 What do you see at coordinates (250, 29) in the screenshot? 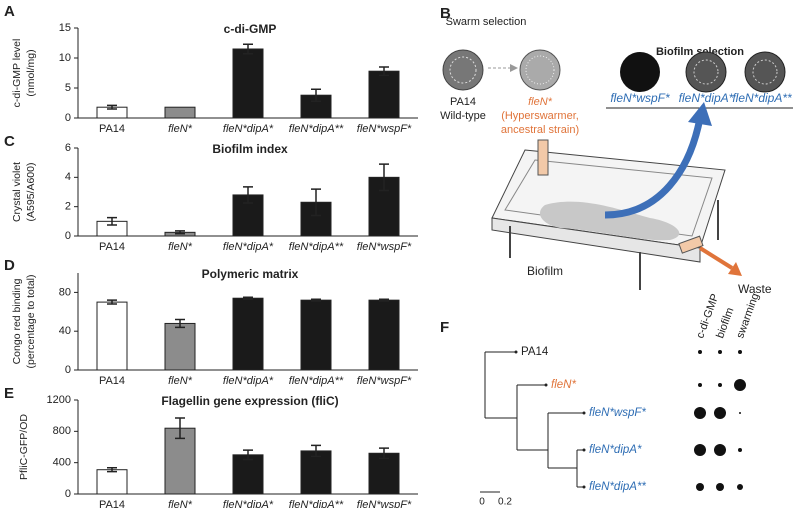
I see `chart-title: c-di-GMP` at bounding box center [250, 29].